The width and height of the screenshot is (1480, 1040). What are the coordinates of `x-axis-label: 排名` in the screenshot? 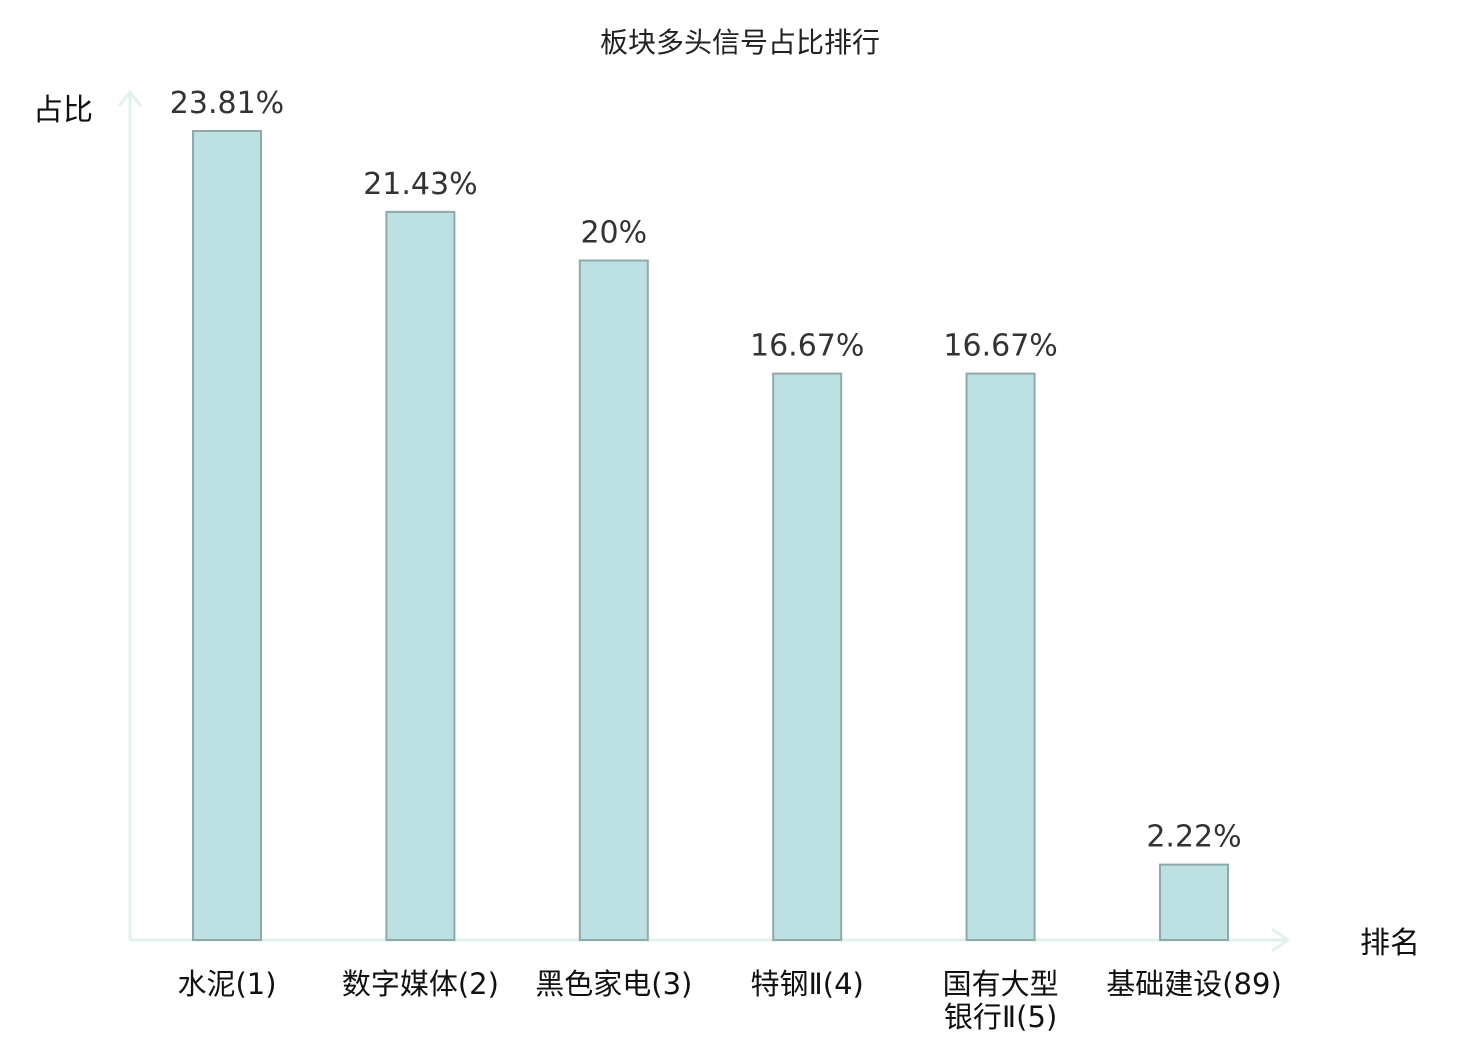 It's located at (1390, 943).